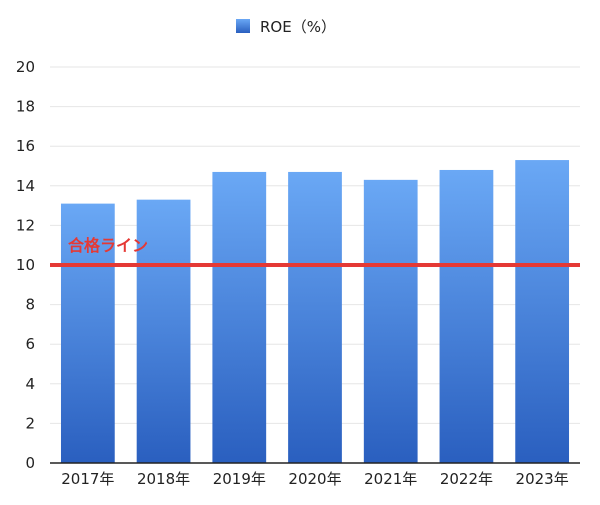  Describe the element at coordinates (87, 479) in the screenshot. I see `x-tick-label: 2017年` at that location.